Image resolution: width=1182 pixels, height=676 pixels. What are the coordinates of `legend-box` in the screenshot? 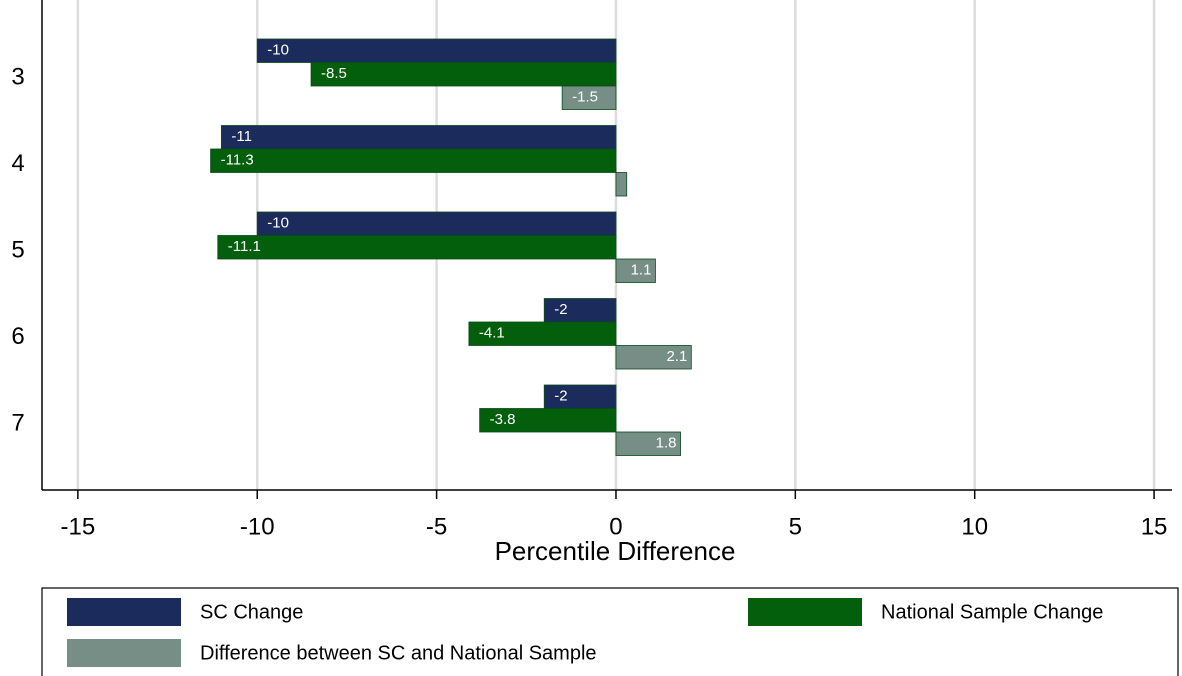 It's located at (610, 631).